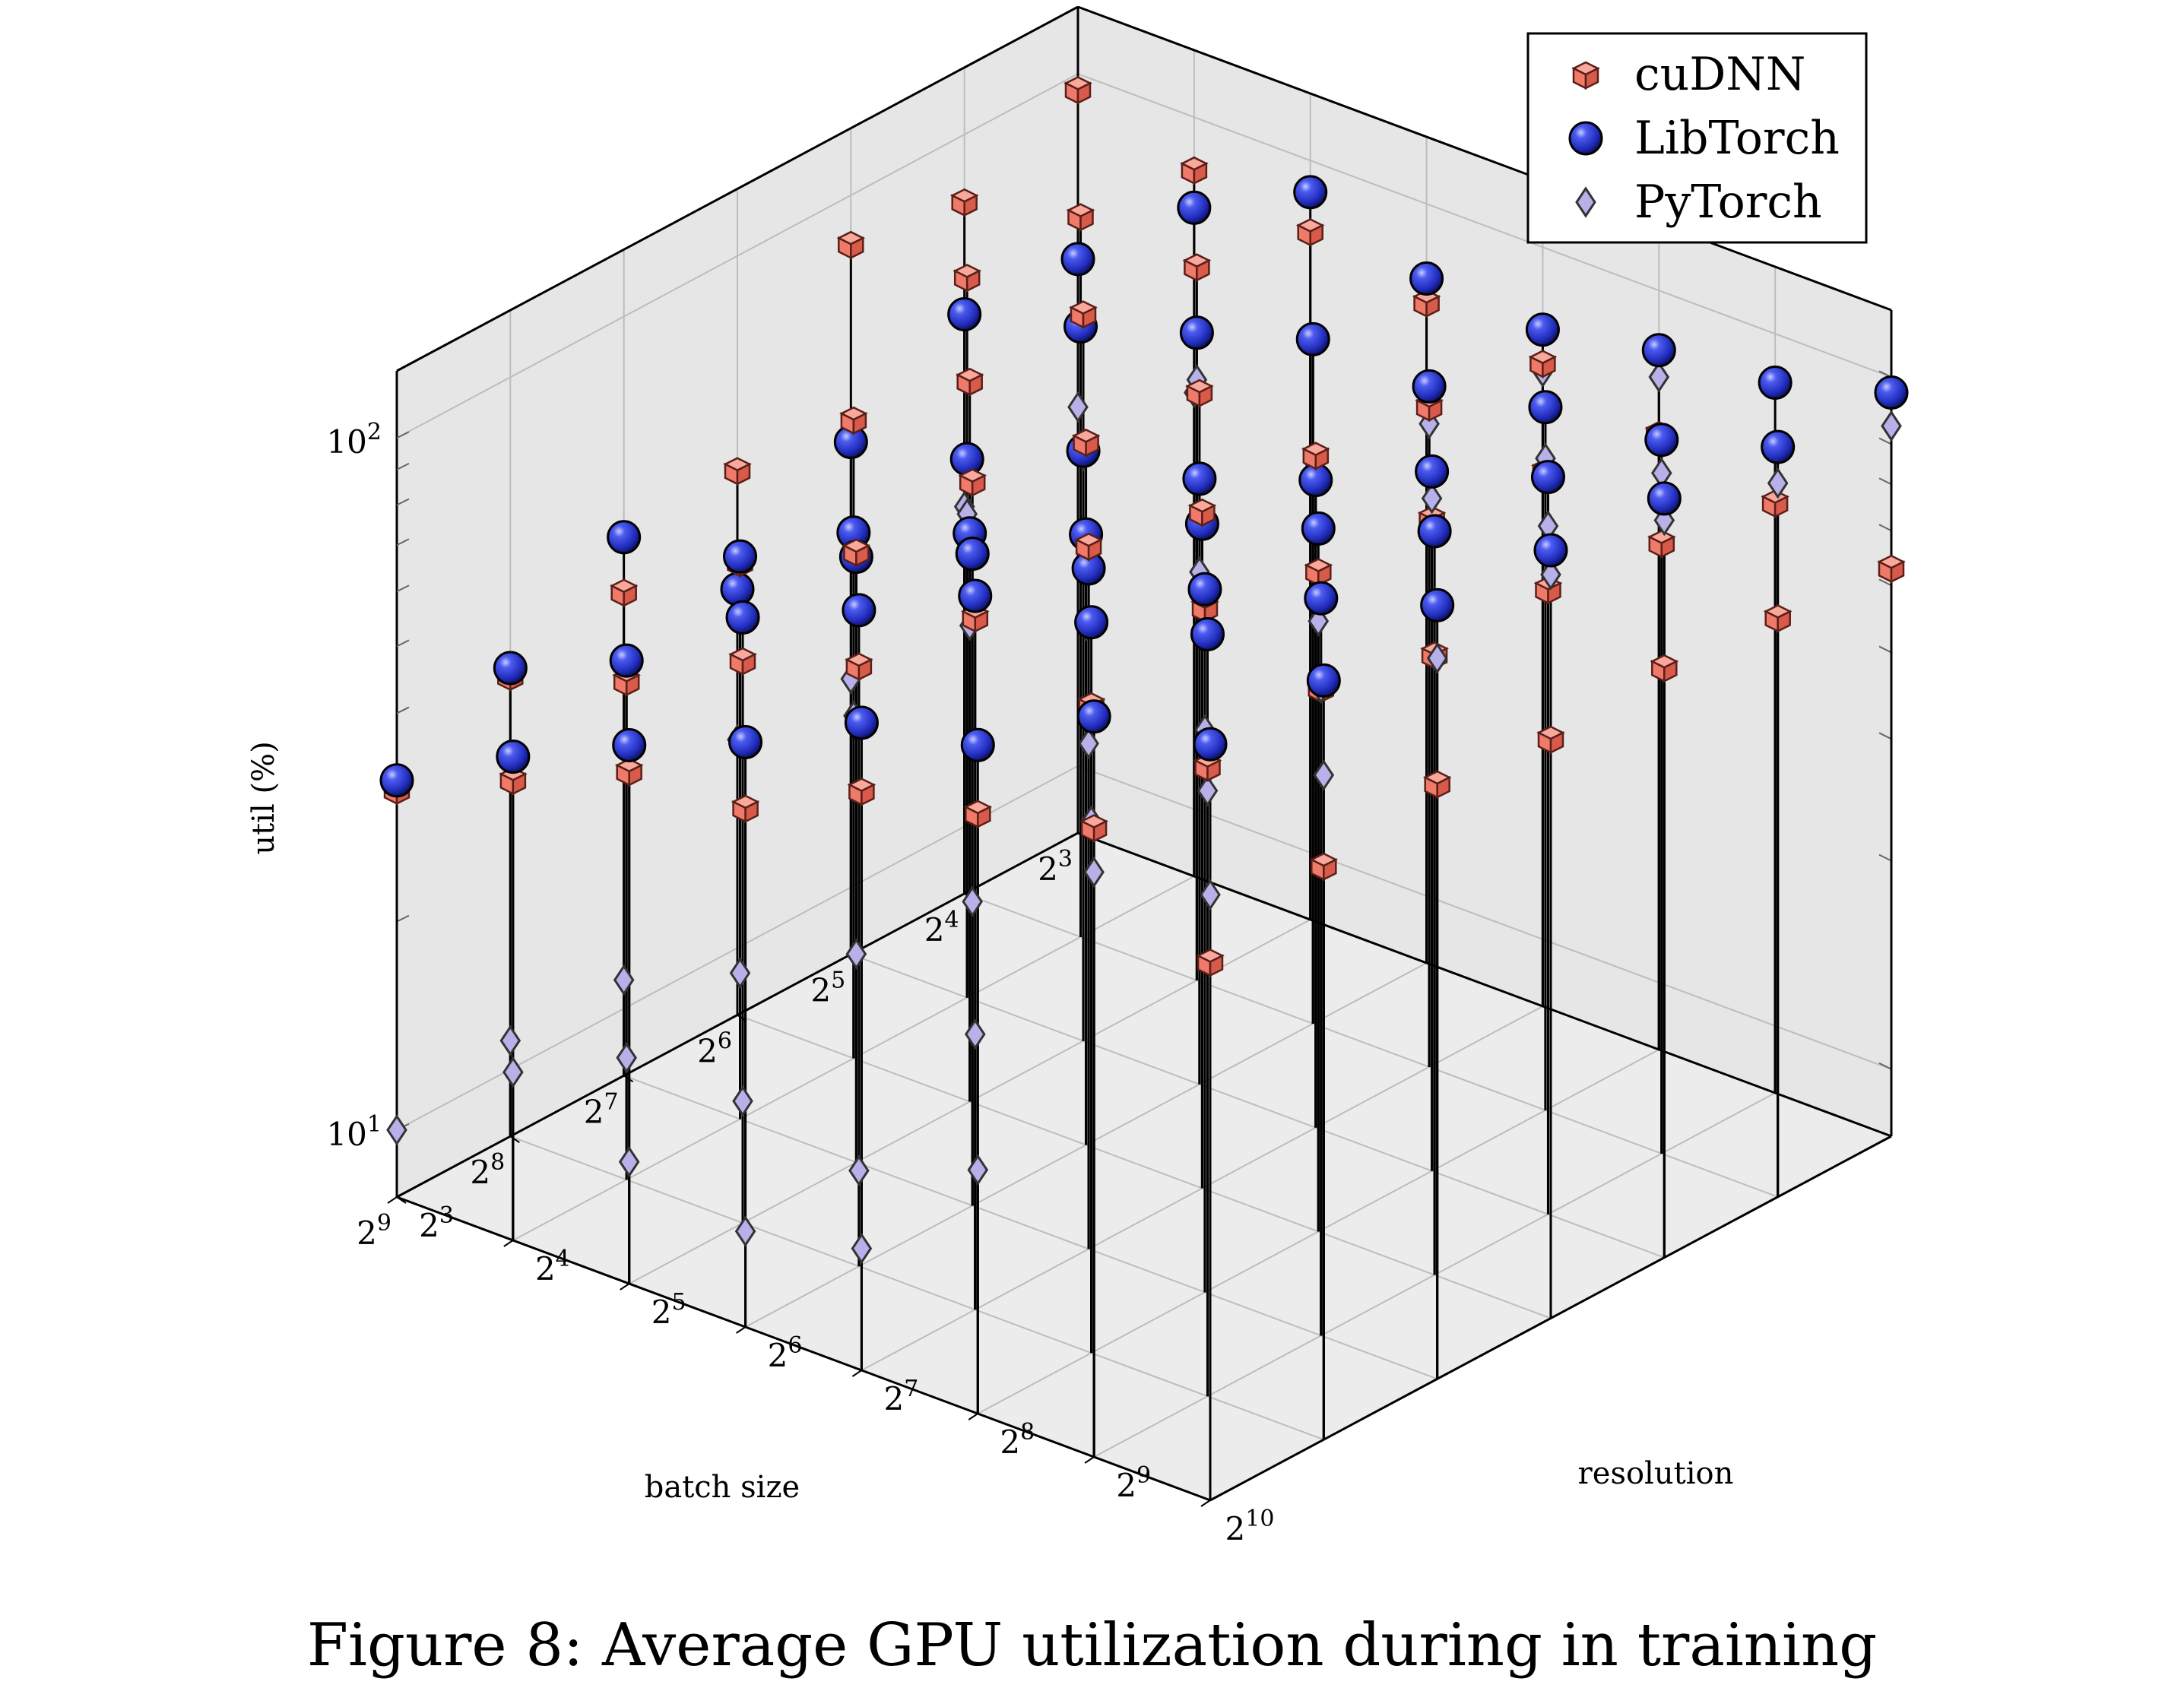 The width and height of the screenshot is (2184, 1707). I want to click on y-tick-label: 24, so click(552, 1266).